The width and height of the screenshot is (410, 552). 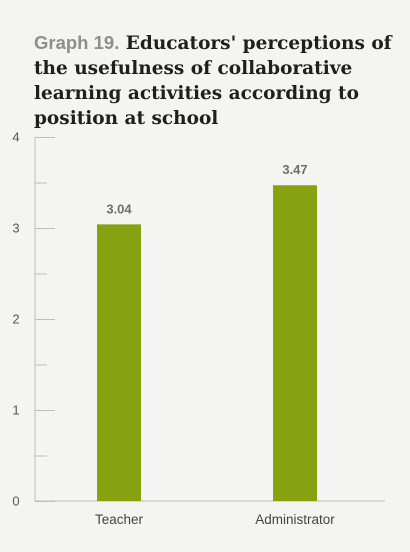 I want to click on x-category-label-teacher: Teacher, so click(x=119, y=519).